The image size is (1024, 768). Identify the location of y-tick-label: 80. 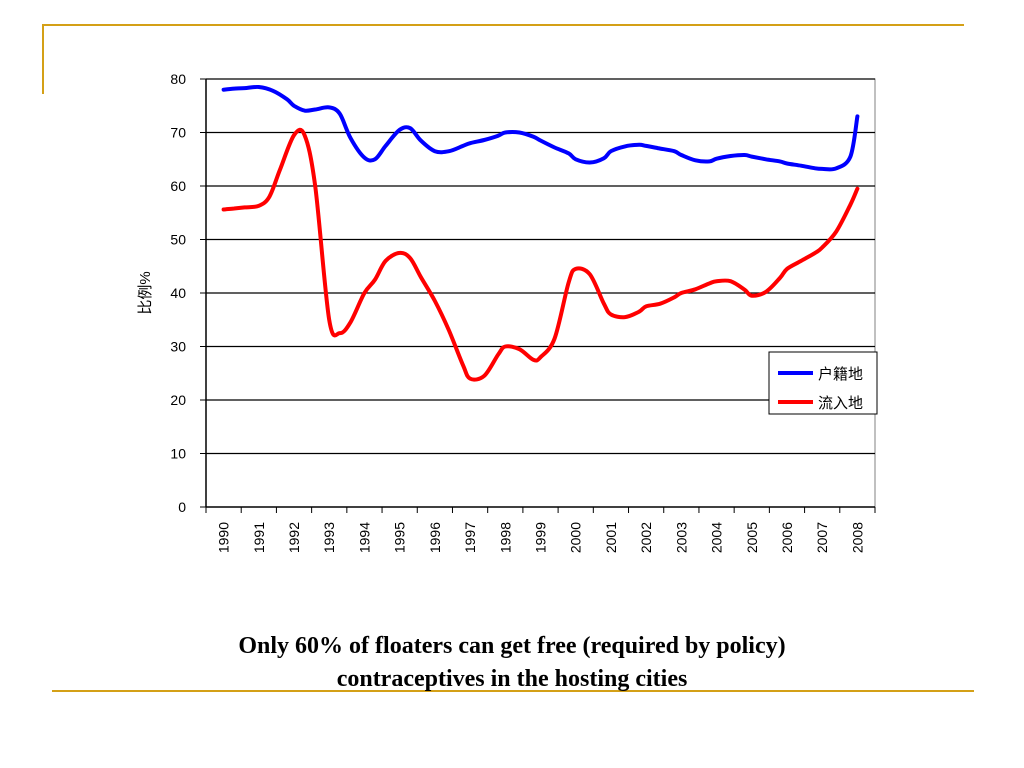
(178, 79).